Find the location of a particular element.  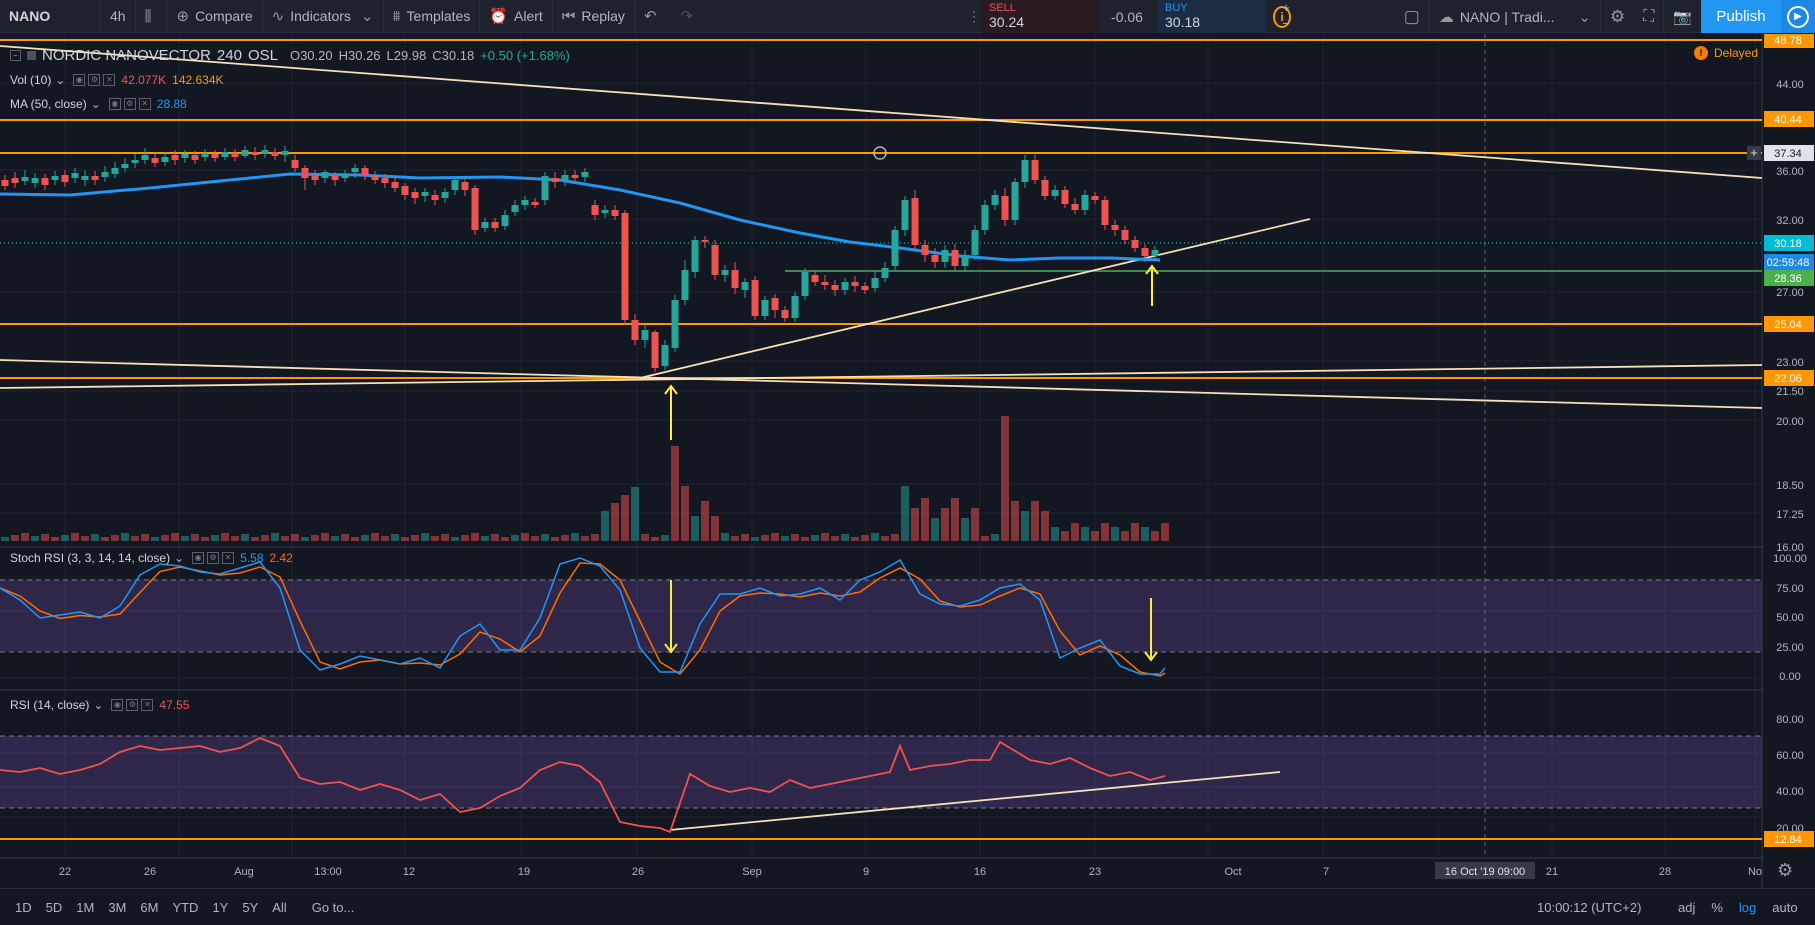

replay-button: ⏮ Replay is located at coordinates (593, 16).